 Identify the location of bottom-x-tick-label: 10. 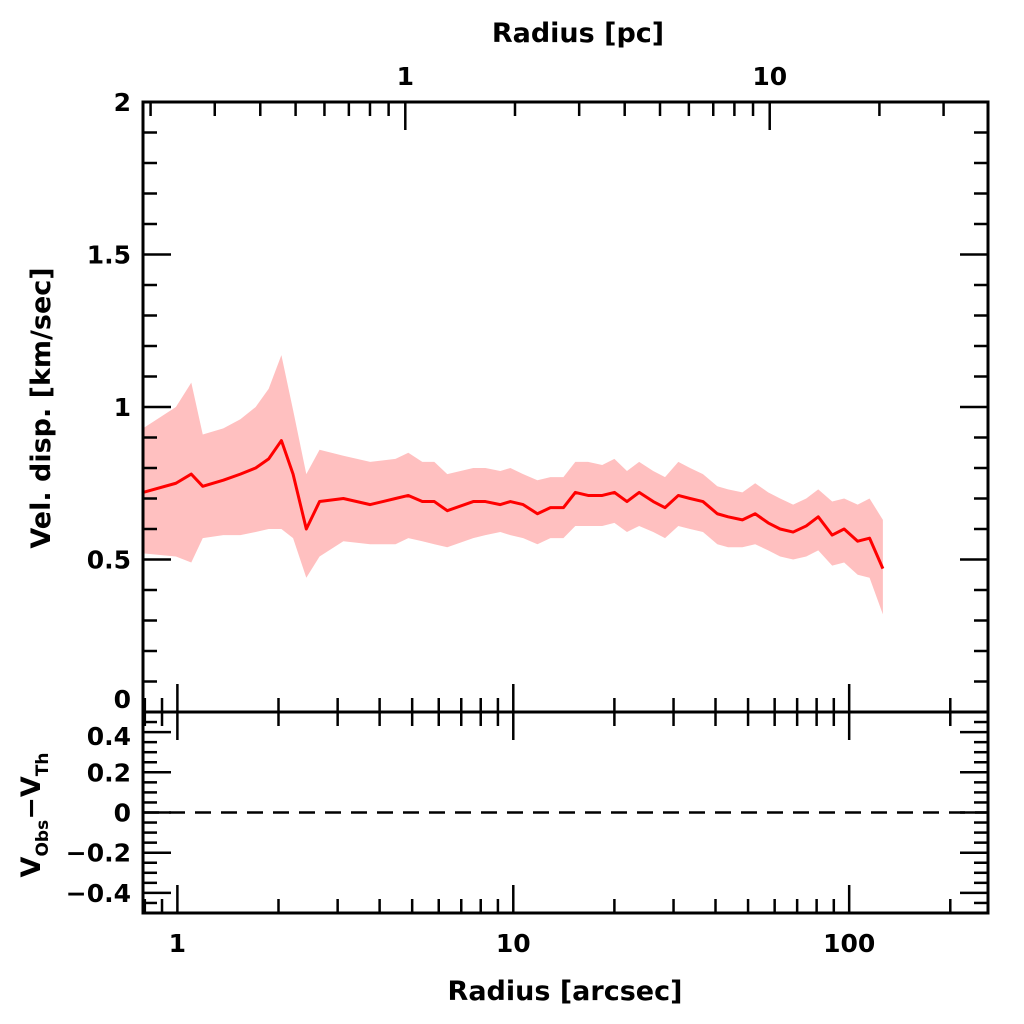
(513, 943).